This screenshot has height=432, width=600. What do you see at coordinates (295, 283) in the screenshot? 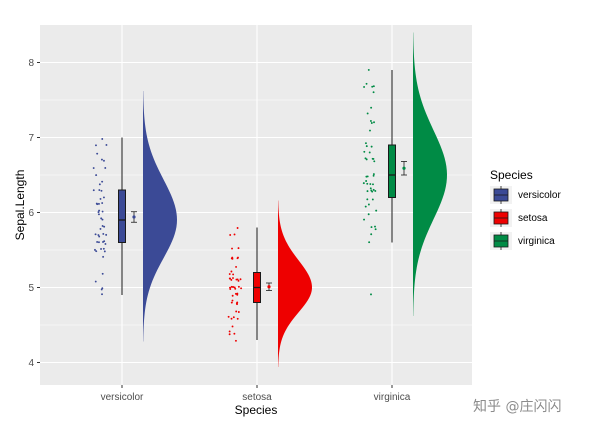
I see `density-setosa` at bounding box center [295, 283].